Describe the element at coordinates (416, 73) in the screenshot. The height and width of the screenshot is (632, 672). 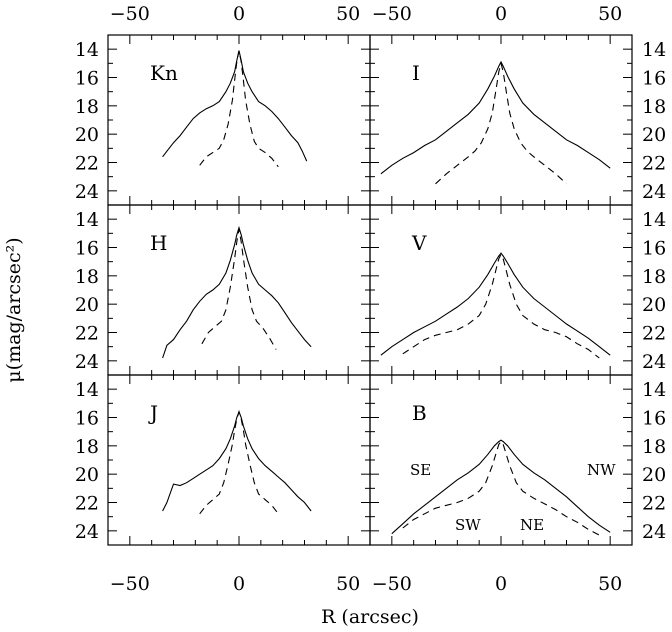
I see `band-label: I` at that location.